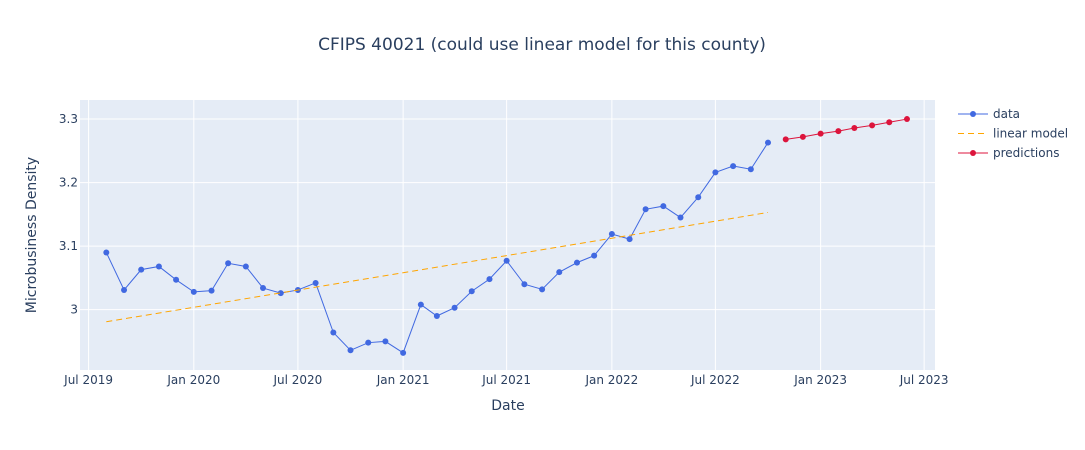 This screenshot has width=1085, height=450. I want to click on y-axis-ticks: 3 3.1 3.2 3.3, so click(68, 214).